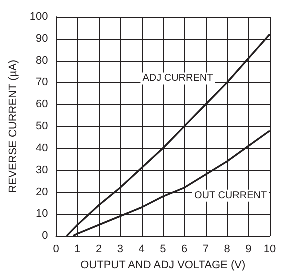 The image size is (302, 276). Describe the element at coordinates (42, 104) in the screenshot. I see `y-tick-label: 60` at that location.